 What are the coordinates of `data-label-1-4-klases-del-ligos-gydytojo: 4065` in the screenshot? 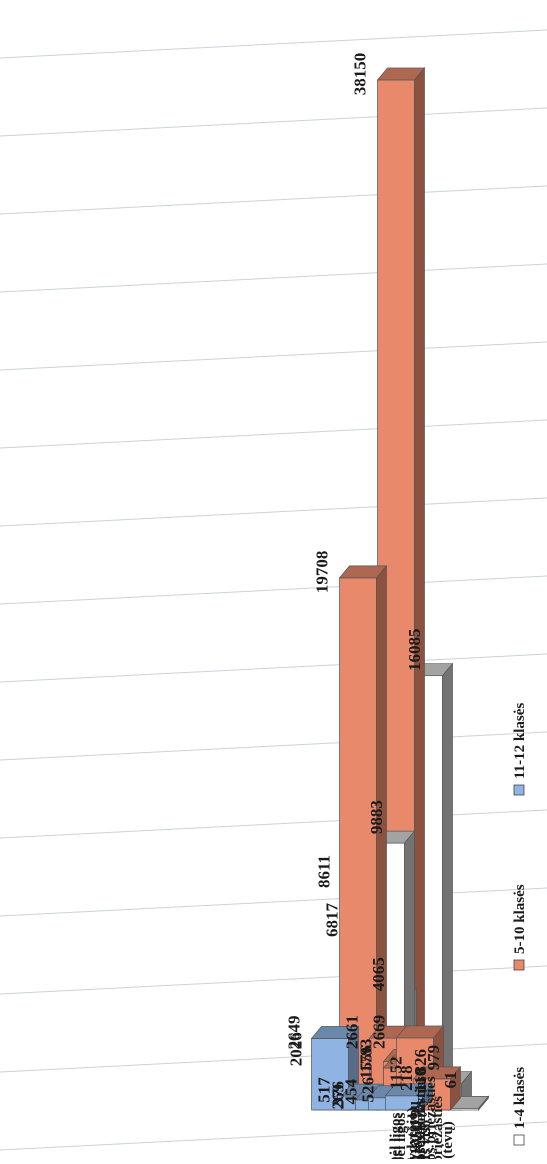 It's located at (378, 974).